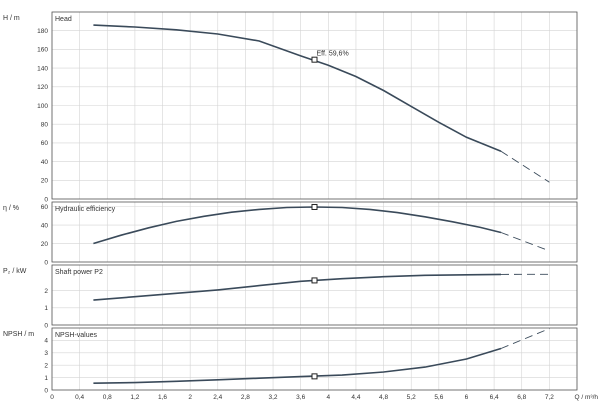  I want to click on x-tick-label: 3,2, so click(273, 397).